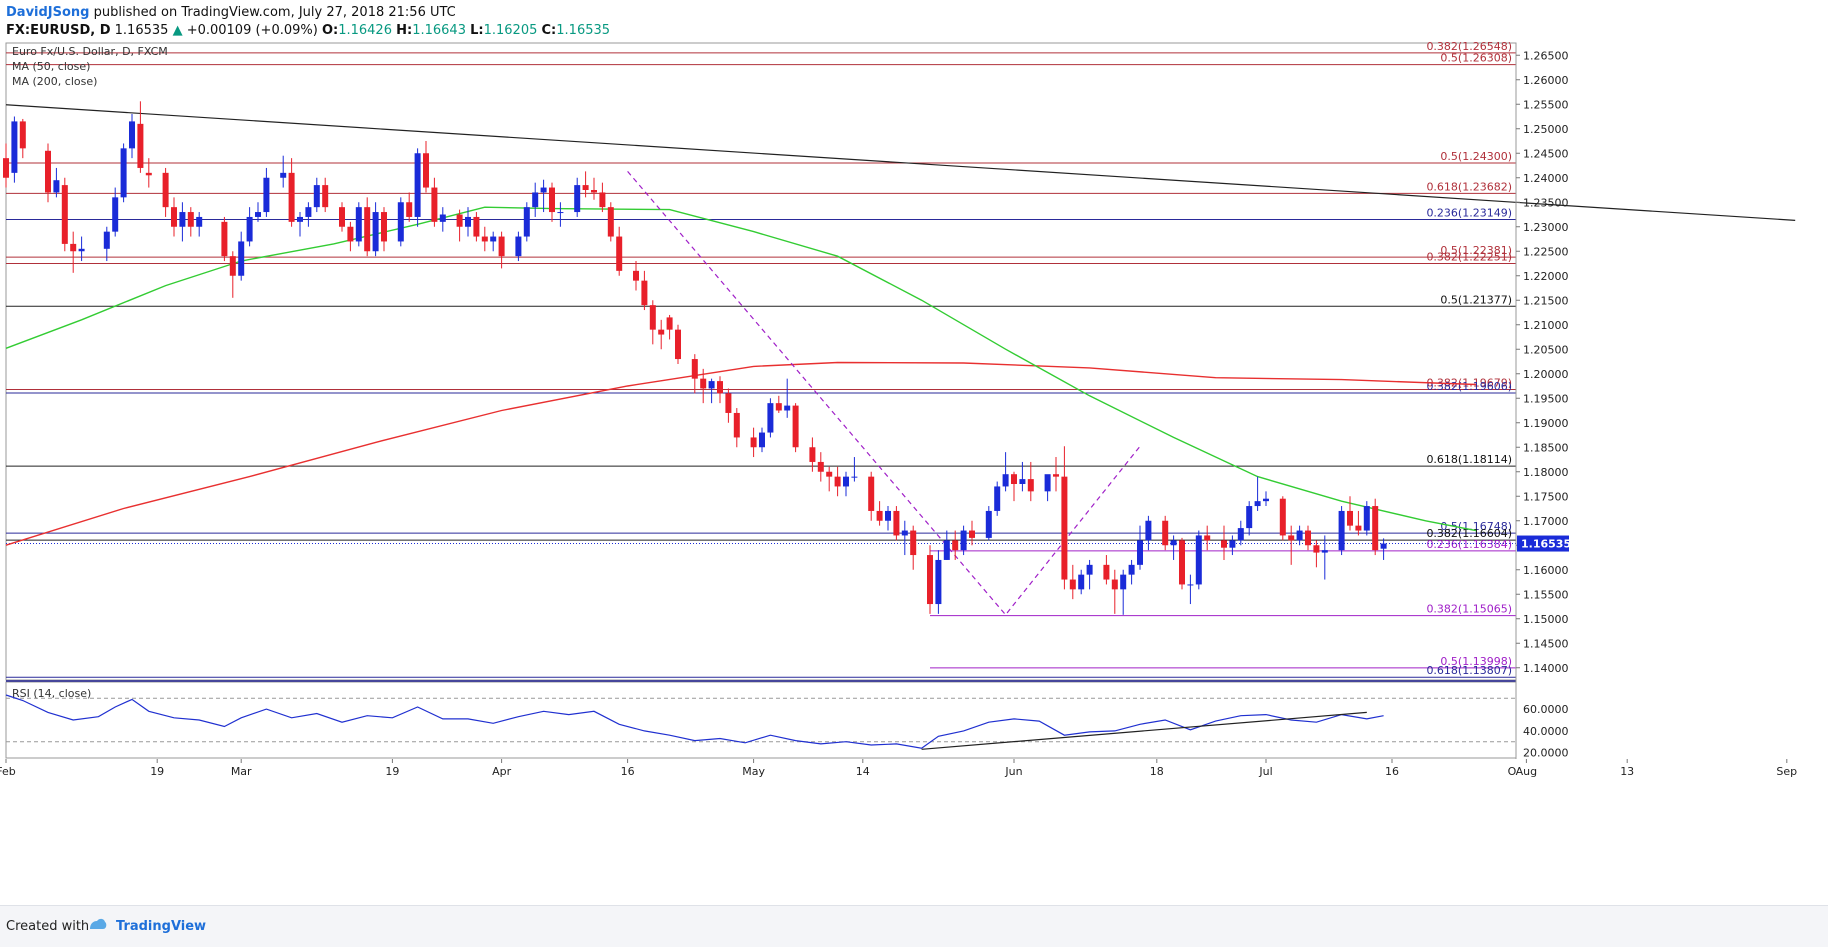 Image resolution: width=1828 pixels, height=947 pixels. Describe the element at coordinates (1512, 771) in the screenshot. I see `reset-scale-icon: O` at that location.